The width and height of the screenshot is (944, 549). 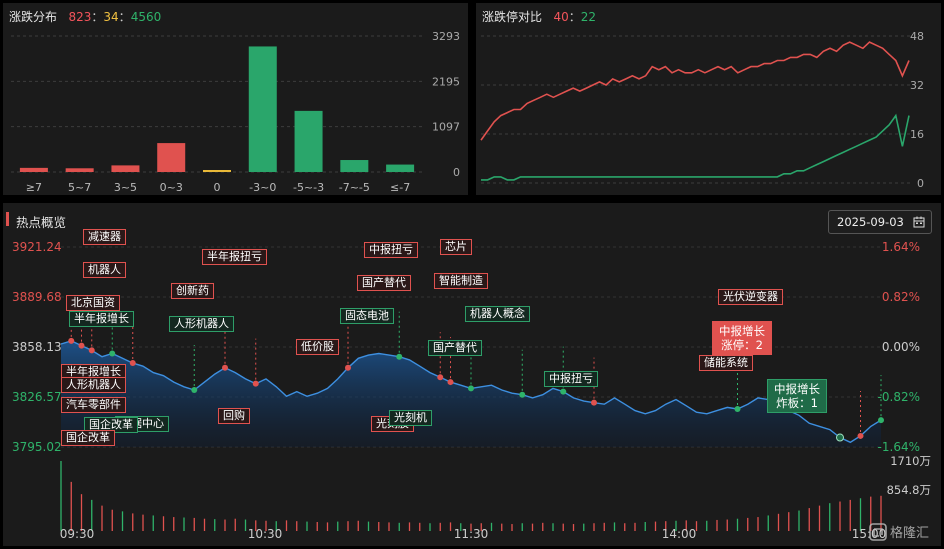 I want to click on volume-max-label: 1710万, so click(x=910, y=461).